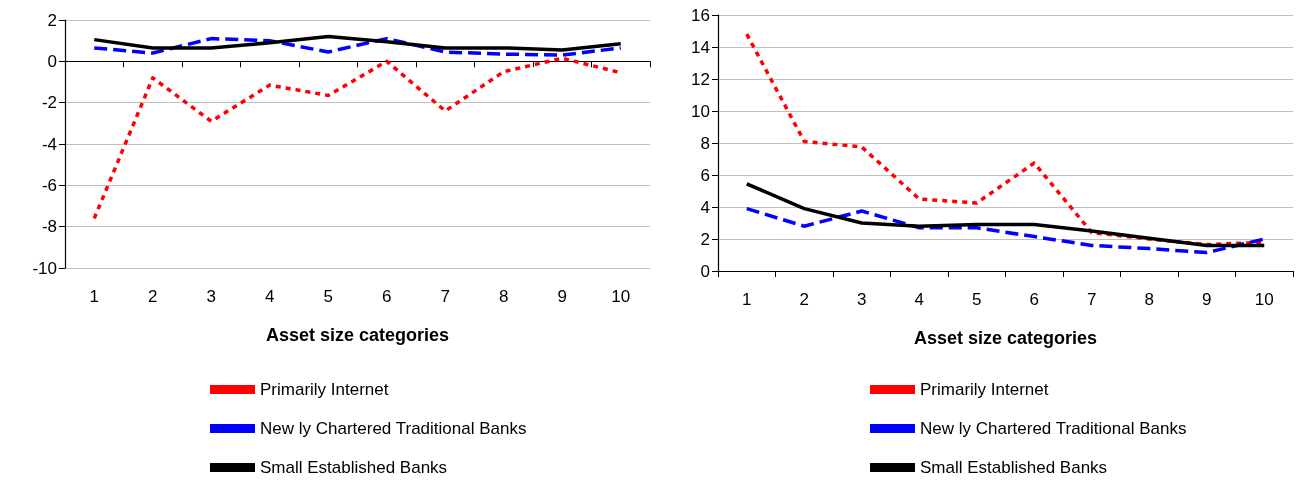 Image resolution: width=1305 pixels, height=486 pixels. Describe the element at coordinates (700, 47) in the screenshot. I see `y-tick-label: 14` at that location.